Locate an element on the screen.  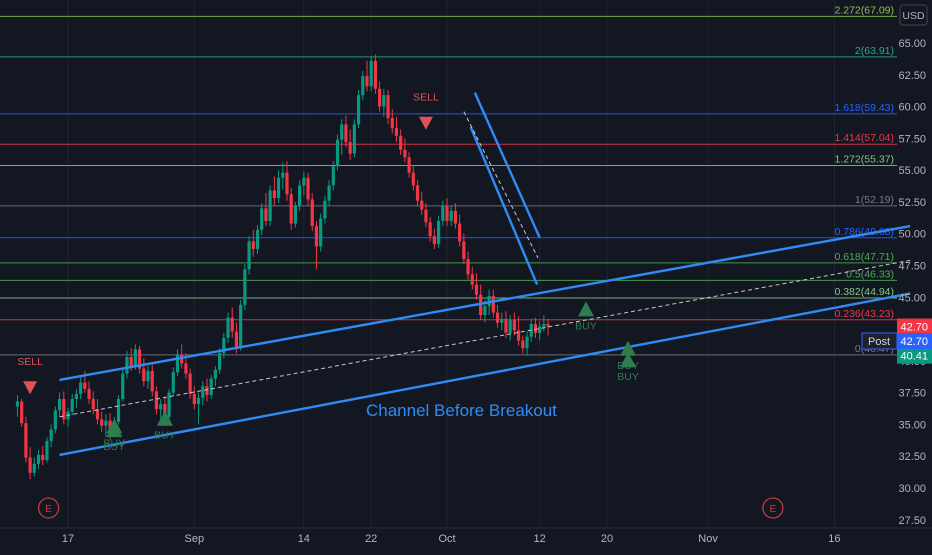
channel-midline is located at coordinates (501, 185).